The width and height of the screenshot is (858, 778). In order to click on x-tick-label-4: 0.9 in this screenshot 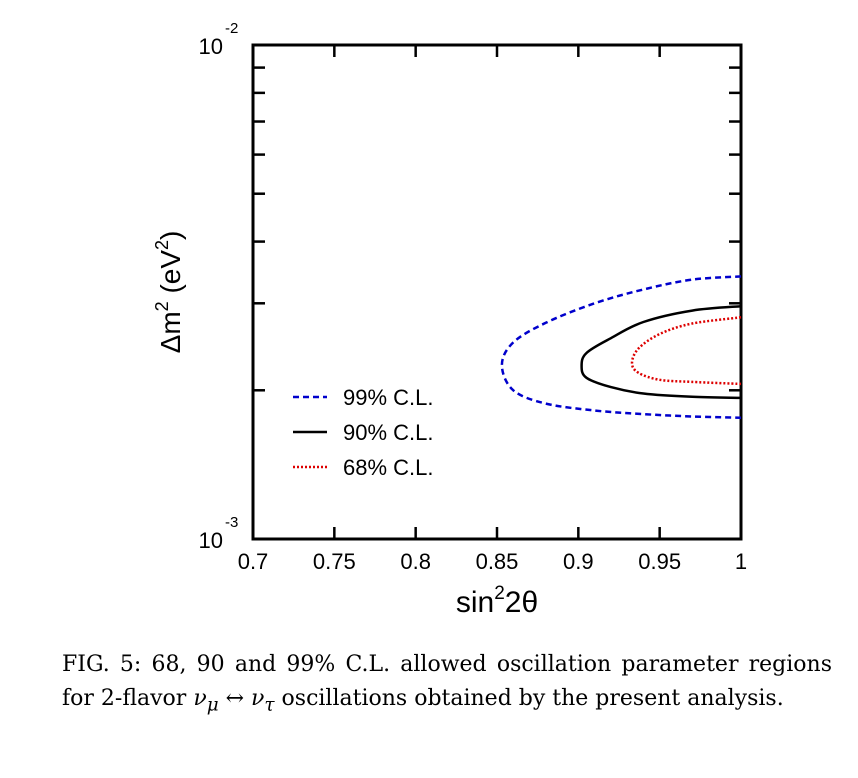, I will do `click(578, 561)`.